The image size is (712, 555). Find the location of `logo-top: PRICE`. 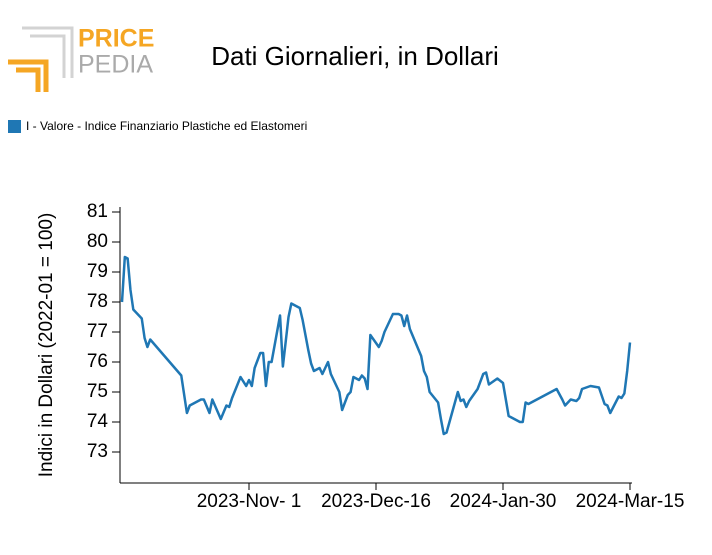

logo-top: PRICE is located at coordinates (116, 39).